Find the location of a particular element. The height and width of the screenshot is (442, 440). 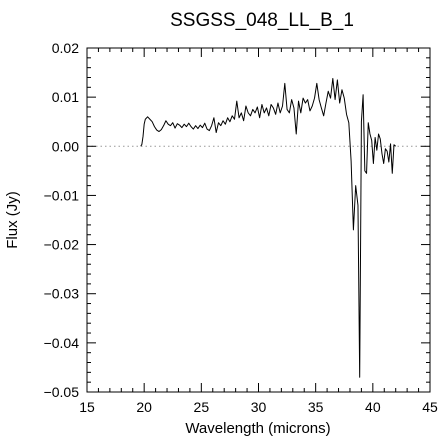

x-tick-label: 45 is located at coordinates (430, 407).